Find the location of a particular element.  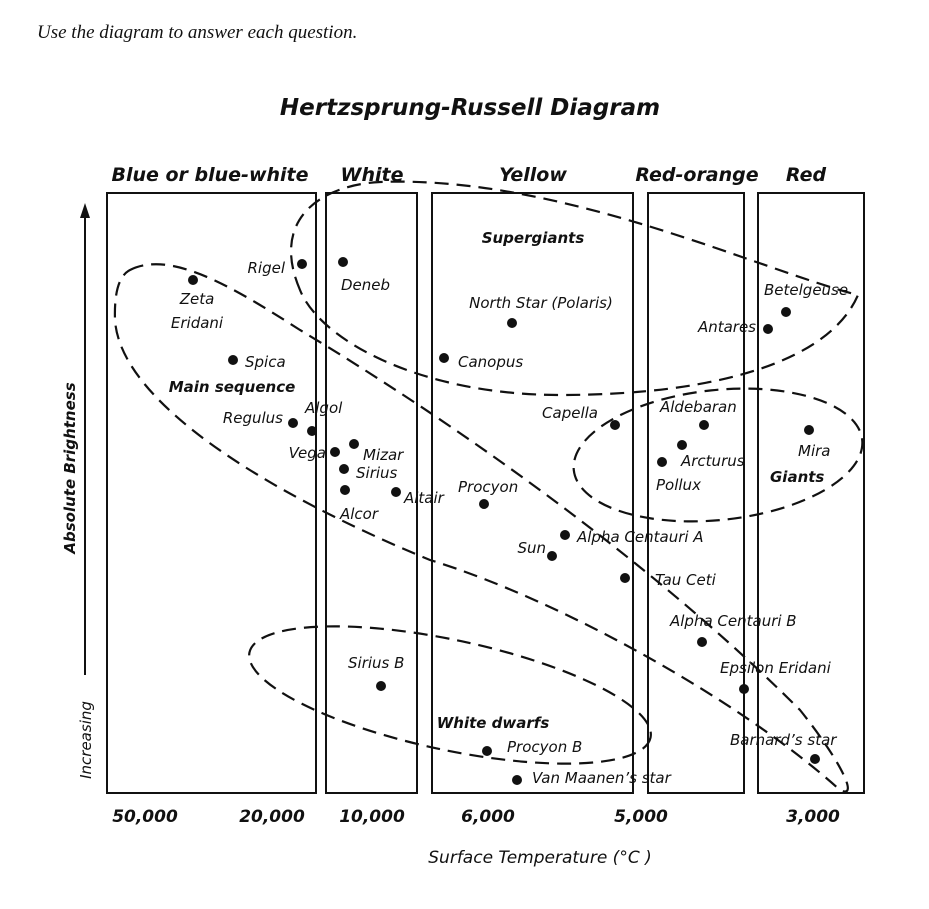

star-label-line: Mizar is located at coordinates (383, 455).